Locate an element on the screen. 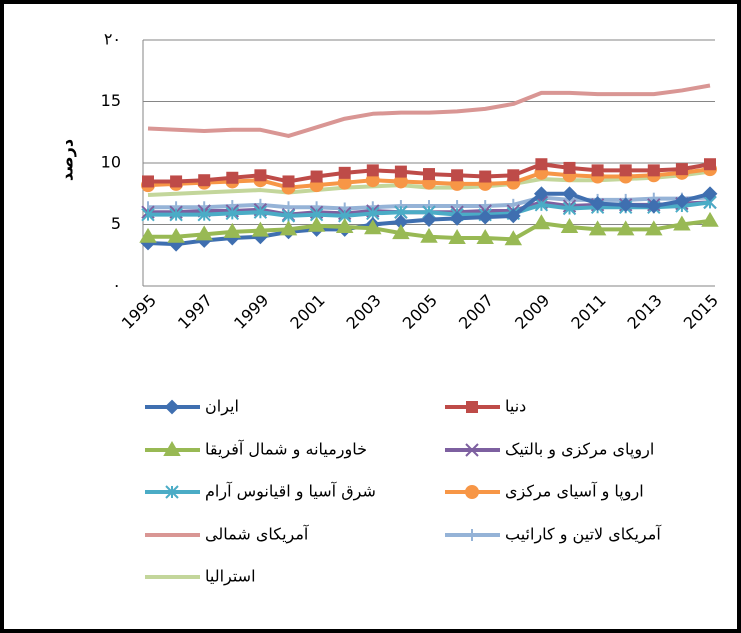 This screenshot has height=633, width=741. legend-label: اروپای مرکزی و بالتیک is located at coordinates (579, 450).